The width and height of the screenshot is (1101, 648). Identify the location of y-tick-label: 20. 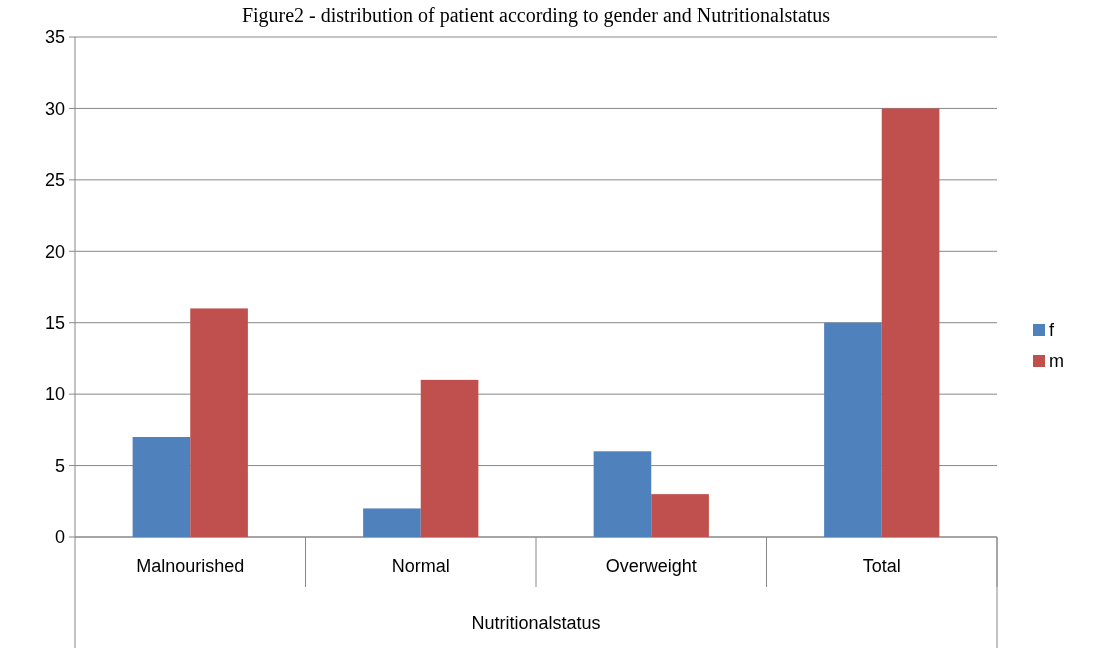
(54, 251).